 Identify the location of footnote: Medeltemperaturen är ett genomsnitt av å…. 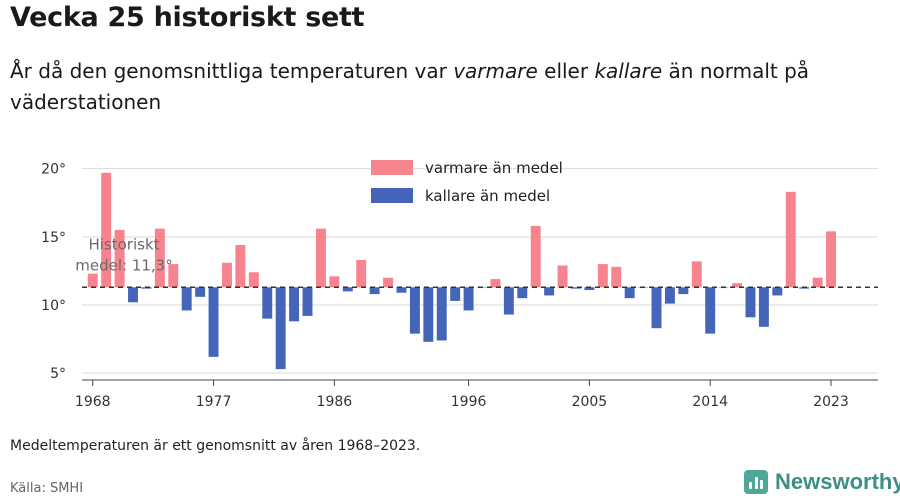
(215, 446).